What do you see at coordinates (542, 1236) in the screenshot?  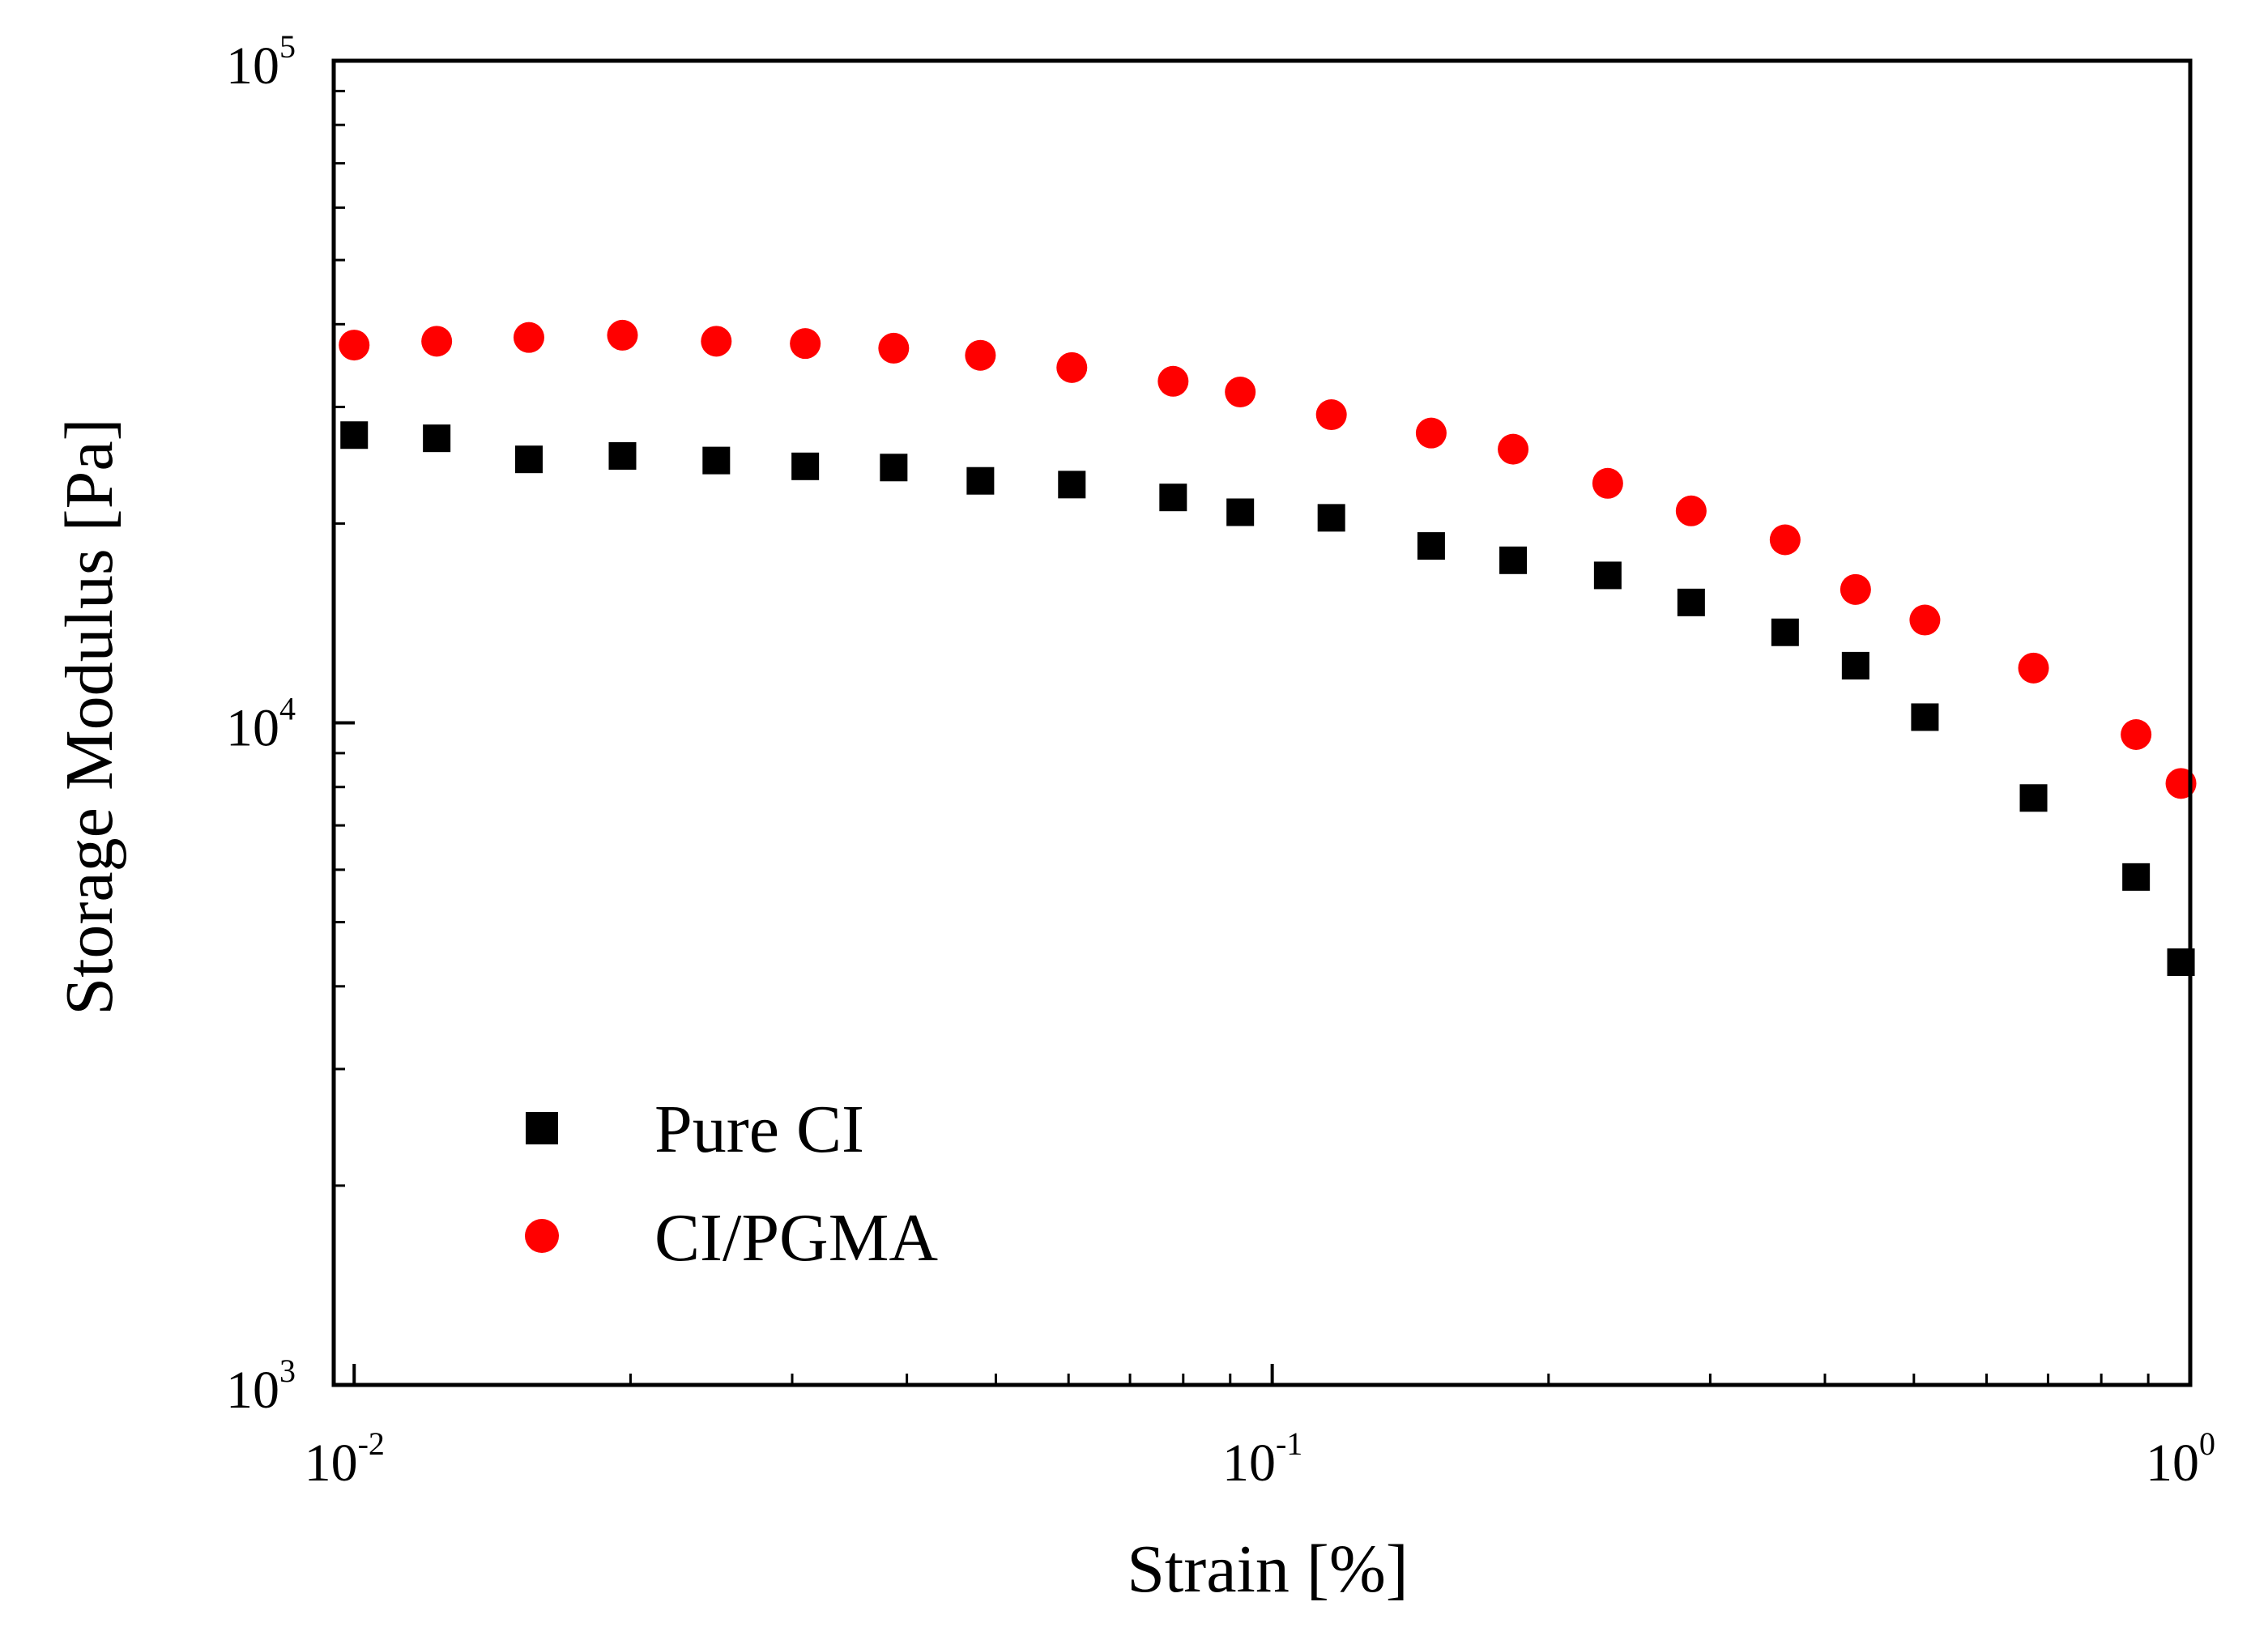 I see `legend-marker-ci-pgma` at bounding box center [542, 1236].